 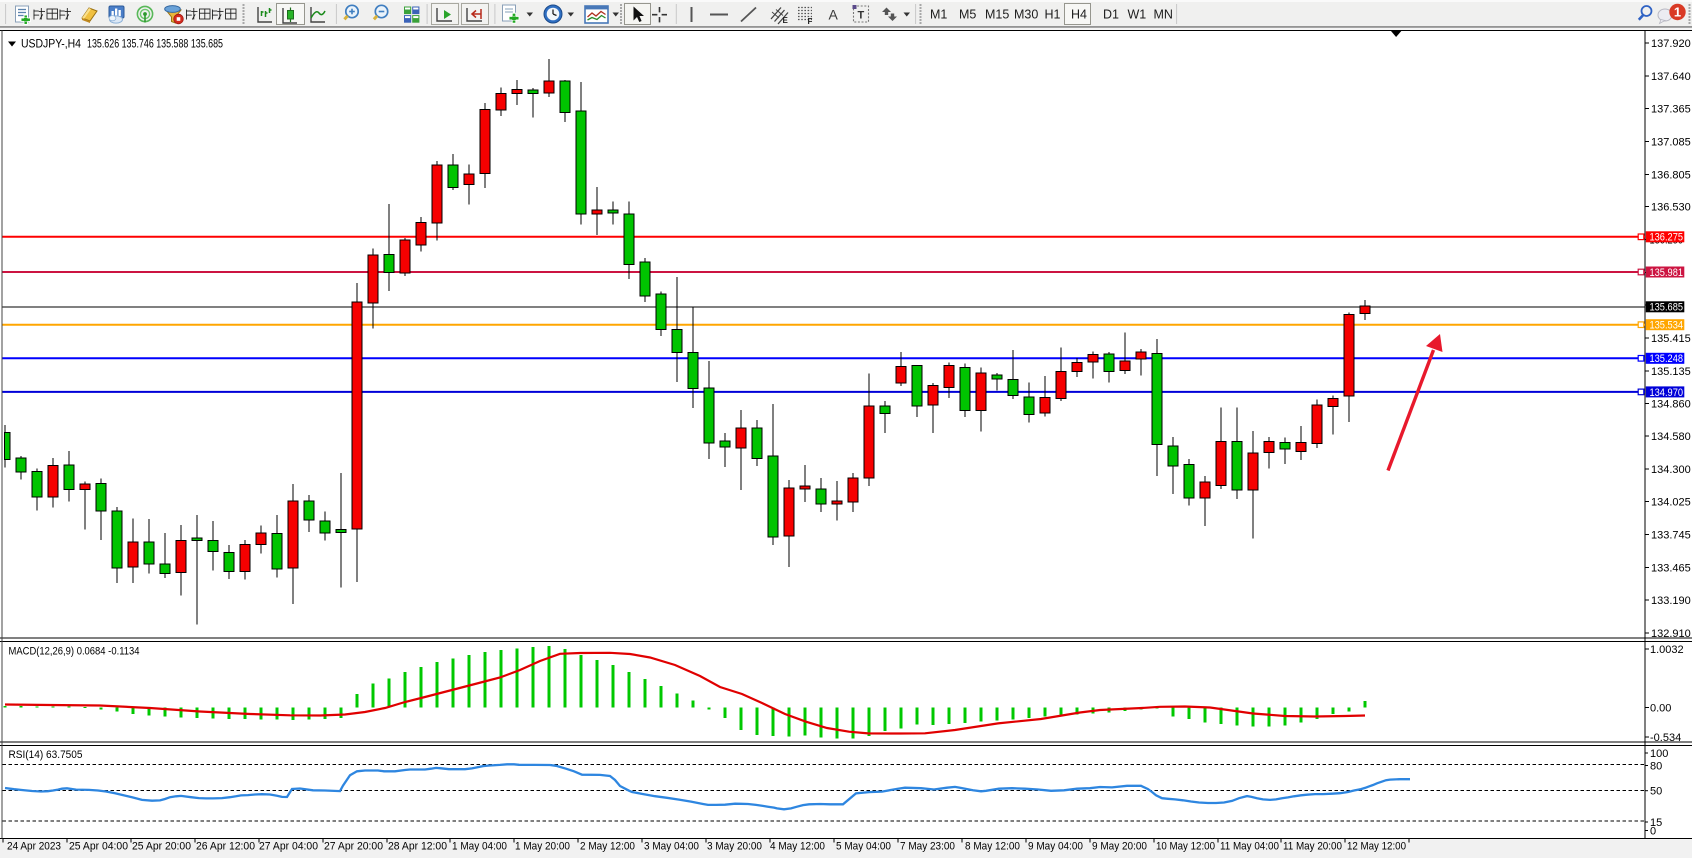 I want to click on svg-text: 1, so click(x=1677, y=12).